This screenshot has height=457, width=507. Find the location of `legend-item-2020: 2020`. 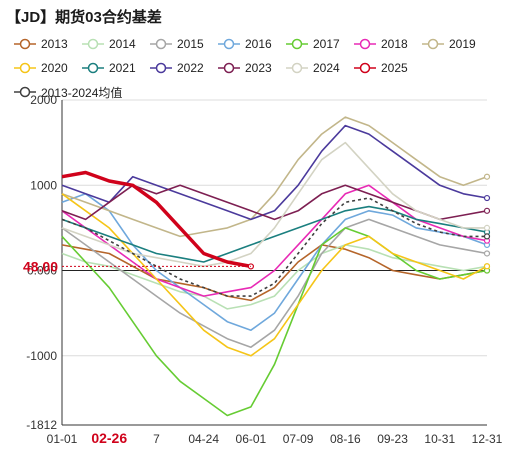

legend-item-2020: 2020 is located at coordinates (41, 68).